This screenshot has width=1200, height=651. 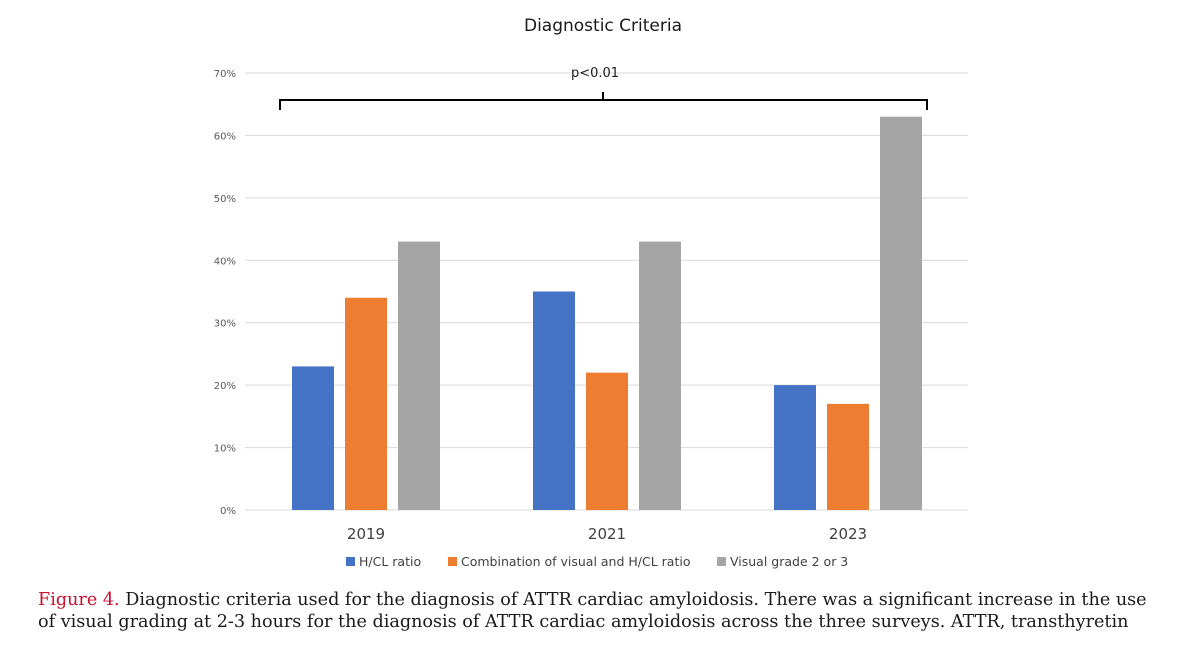 I want to click on significance-bracket, so click(x=603, y=101).